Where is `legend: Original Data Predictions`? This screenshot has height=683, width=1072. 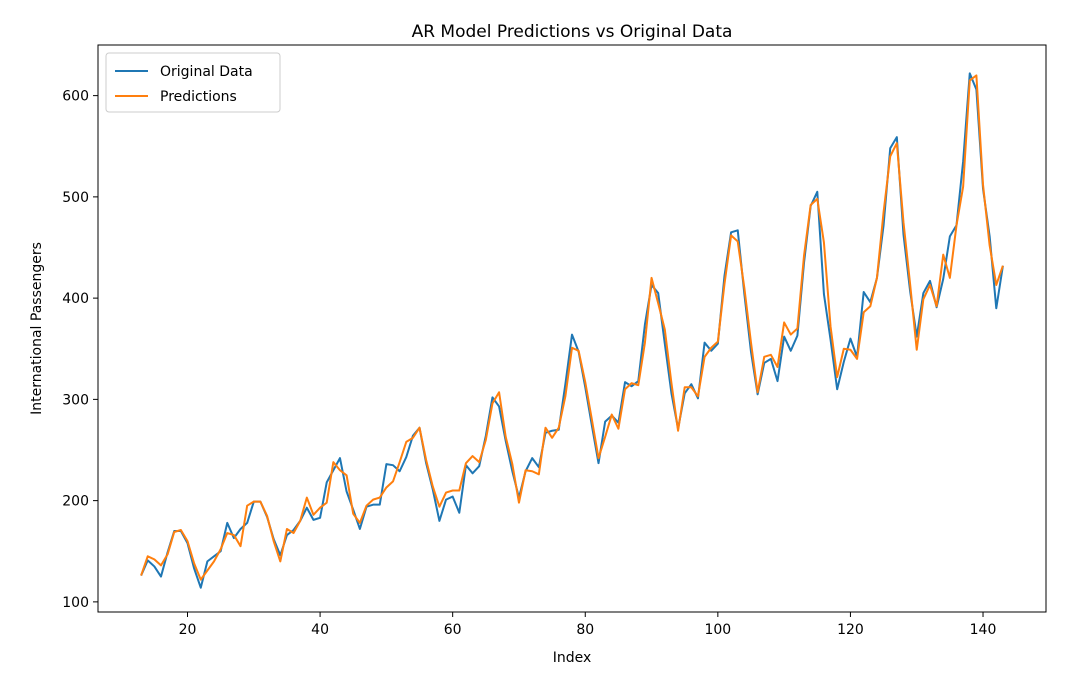 legend: Original Data Predictions is located at coordinates (193, 82).